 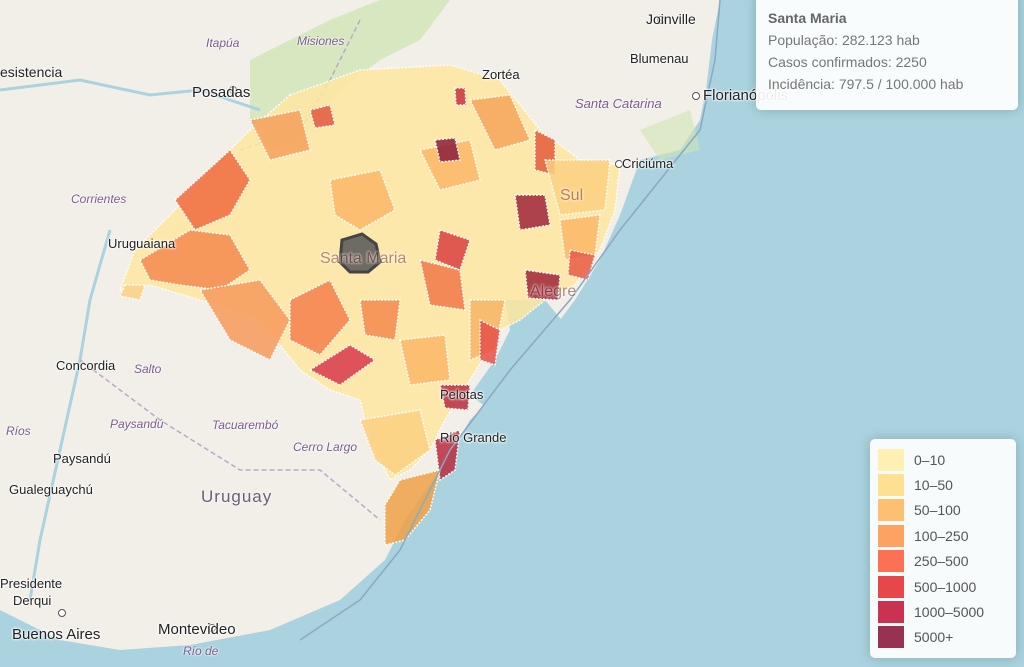 I want to click on info-cases: Casos confirmados: 2250, so click(x=847, y=62).